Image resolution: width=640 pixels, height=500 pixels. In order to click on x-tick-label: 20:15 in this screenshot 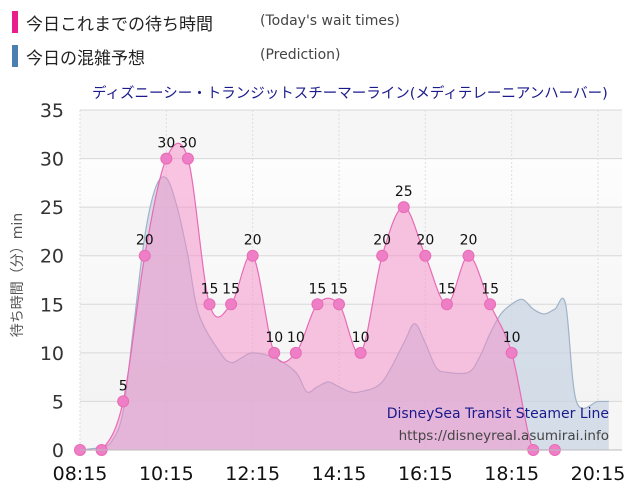, I will do `click(598, 474)`.